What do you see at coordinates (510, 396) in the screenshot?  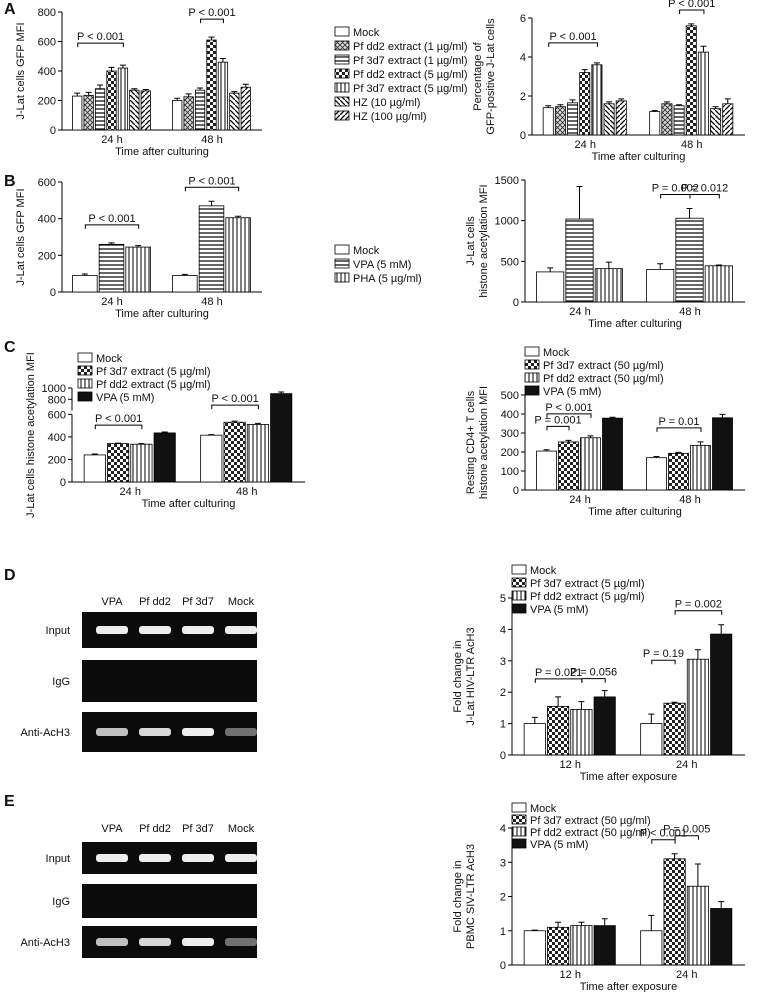 I see `y-tick-label: 500` at bounding box center [510, 396].